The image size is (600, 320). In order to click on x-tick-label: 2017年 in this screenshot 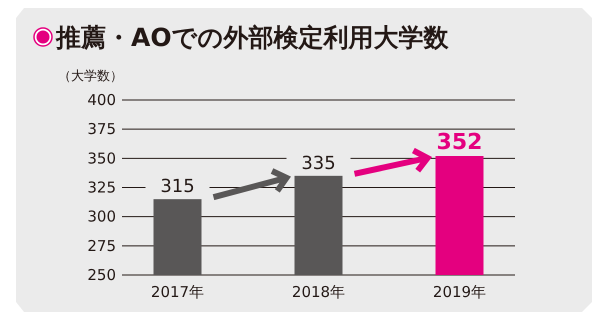, I will do `click(177, 292)`.